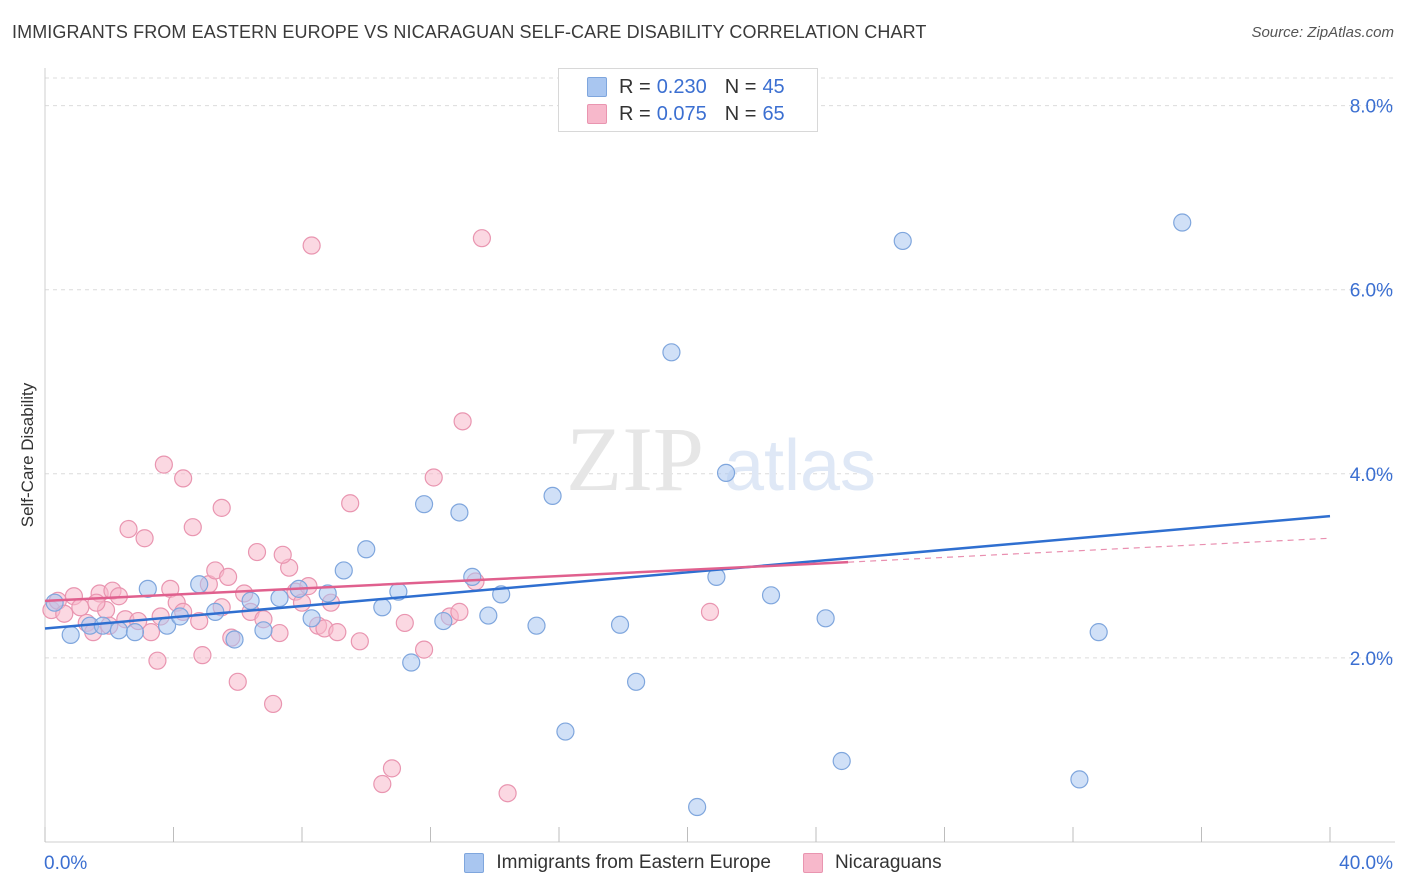 The width and height of the screenshot is (1406, 892). Describe the element at coordinates (1371, 291) in the screenshot. I see `y-tick-label: 6.0%` at that location.